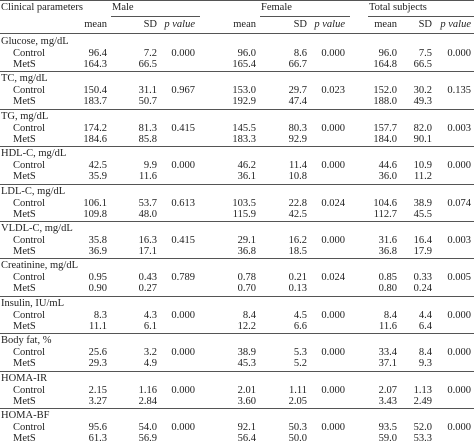 The width and height of the screenshot is (474, 445). Describe the element at coordinates (179, 24) in the screenshot. I see `sub-header: p value` at that location.